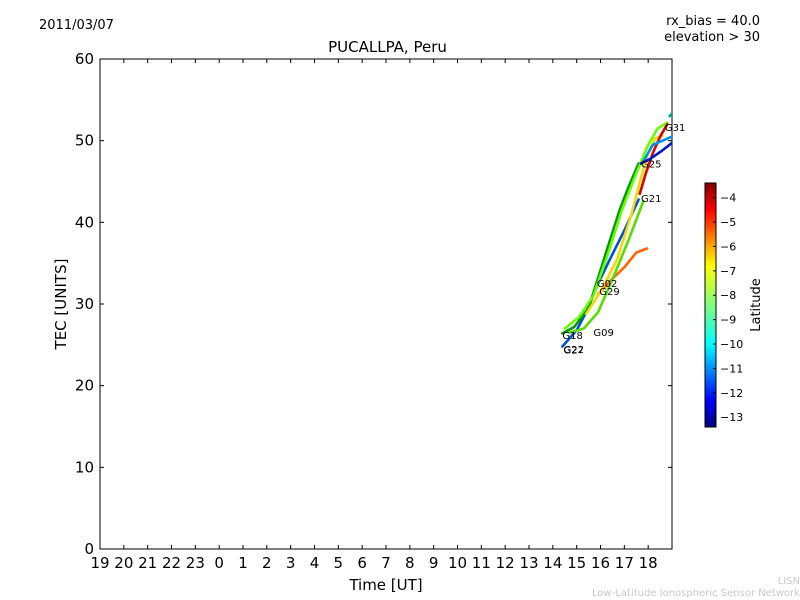  What do you see at coordinates (362, 563) in the screenshot?
I see `x-tick-label: 6` at bounding box center [362, 563].